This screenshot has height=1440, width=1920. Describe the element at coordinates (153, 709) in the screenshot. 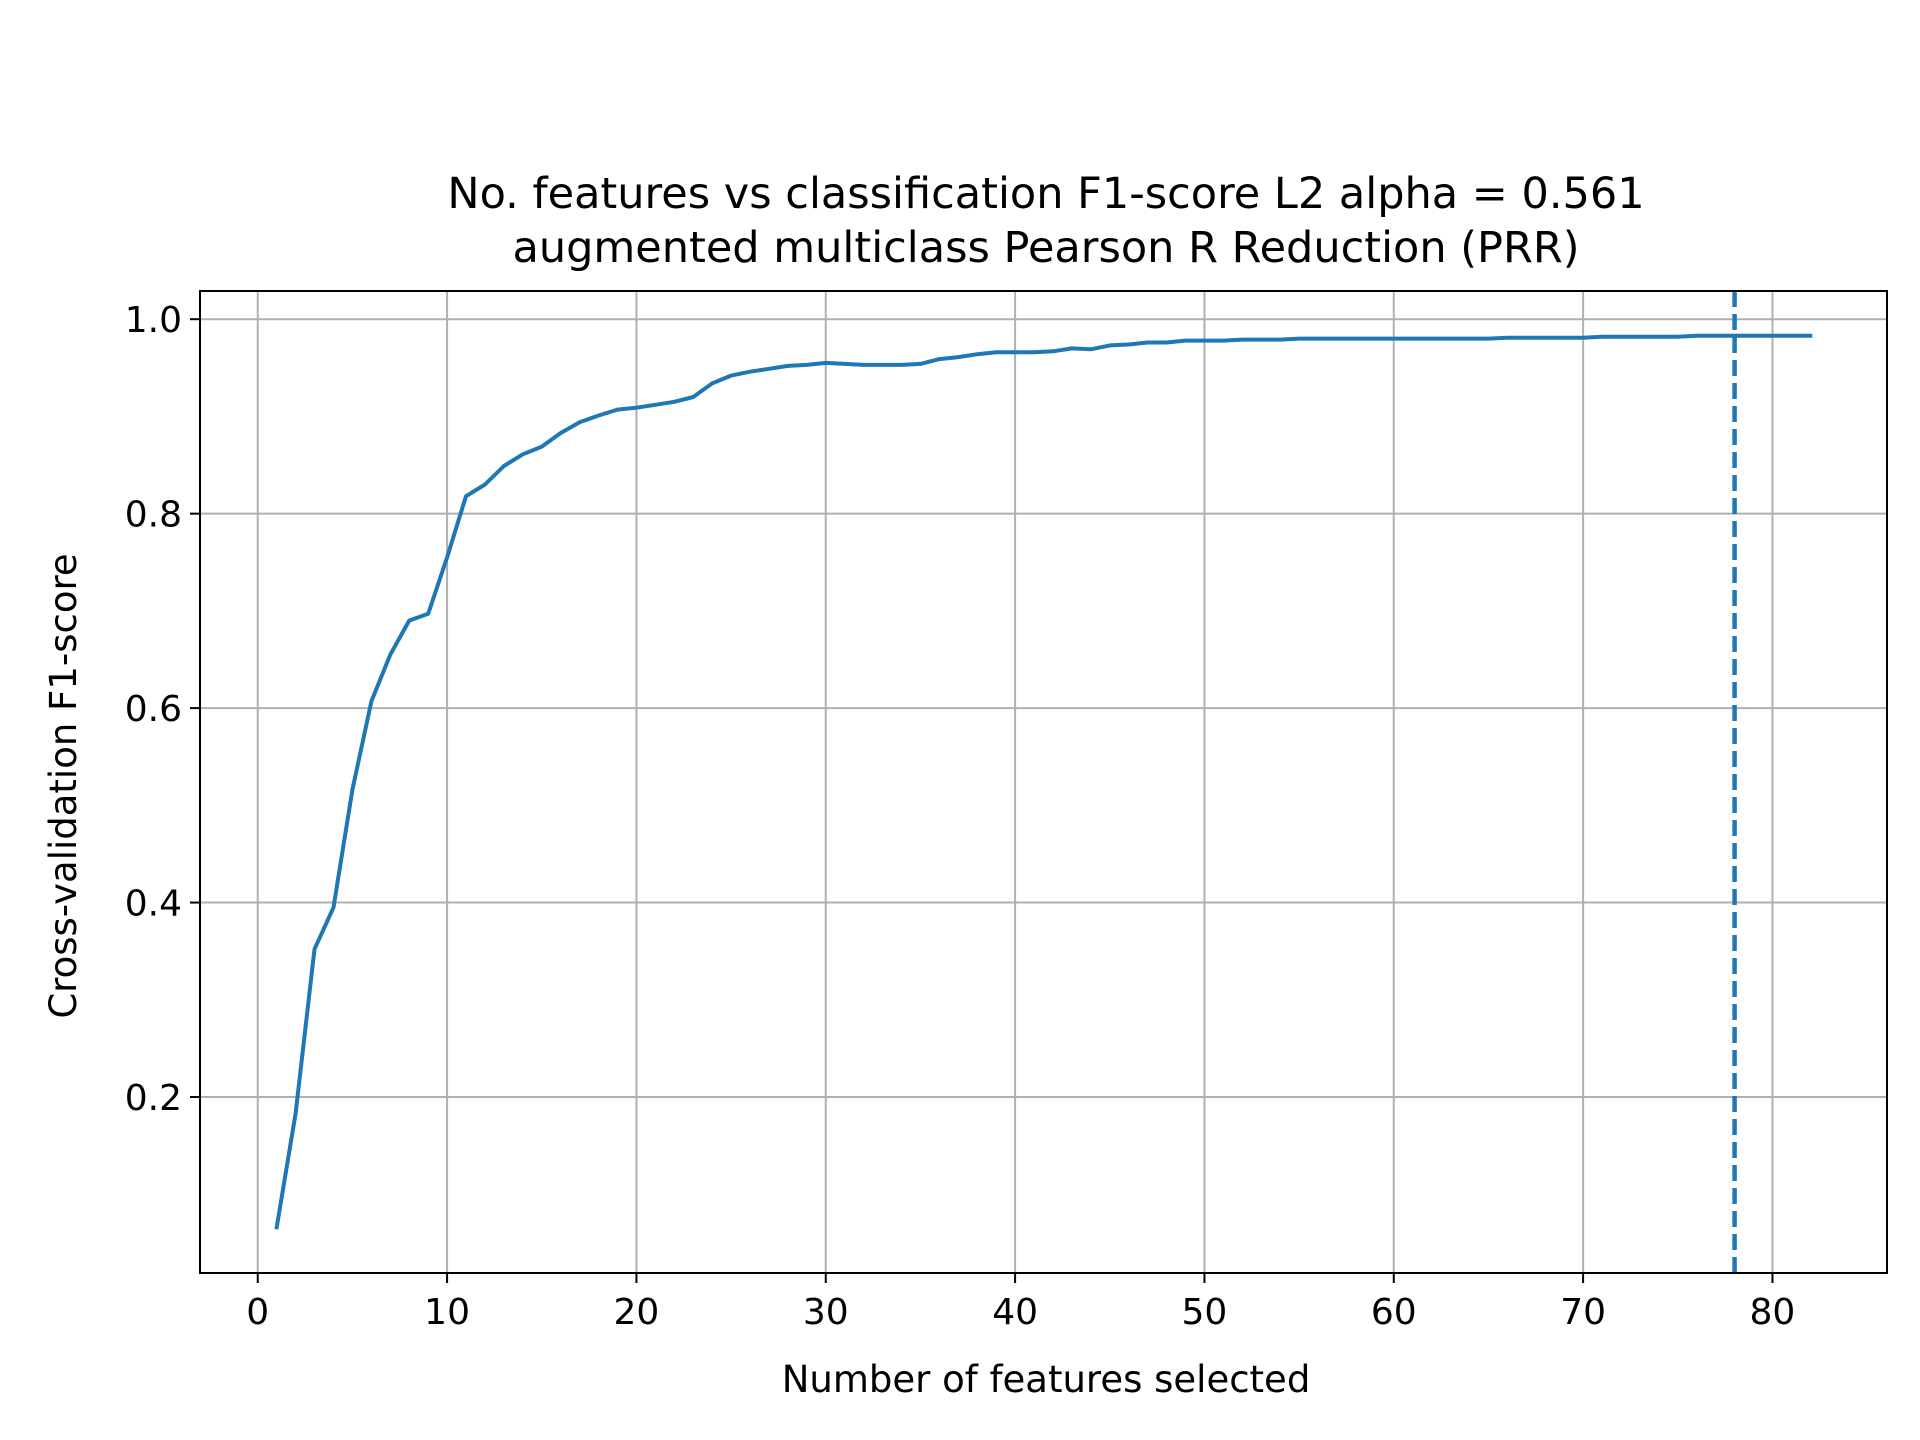

I see `y-tick-label: 0.6` at that location.